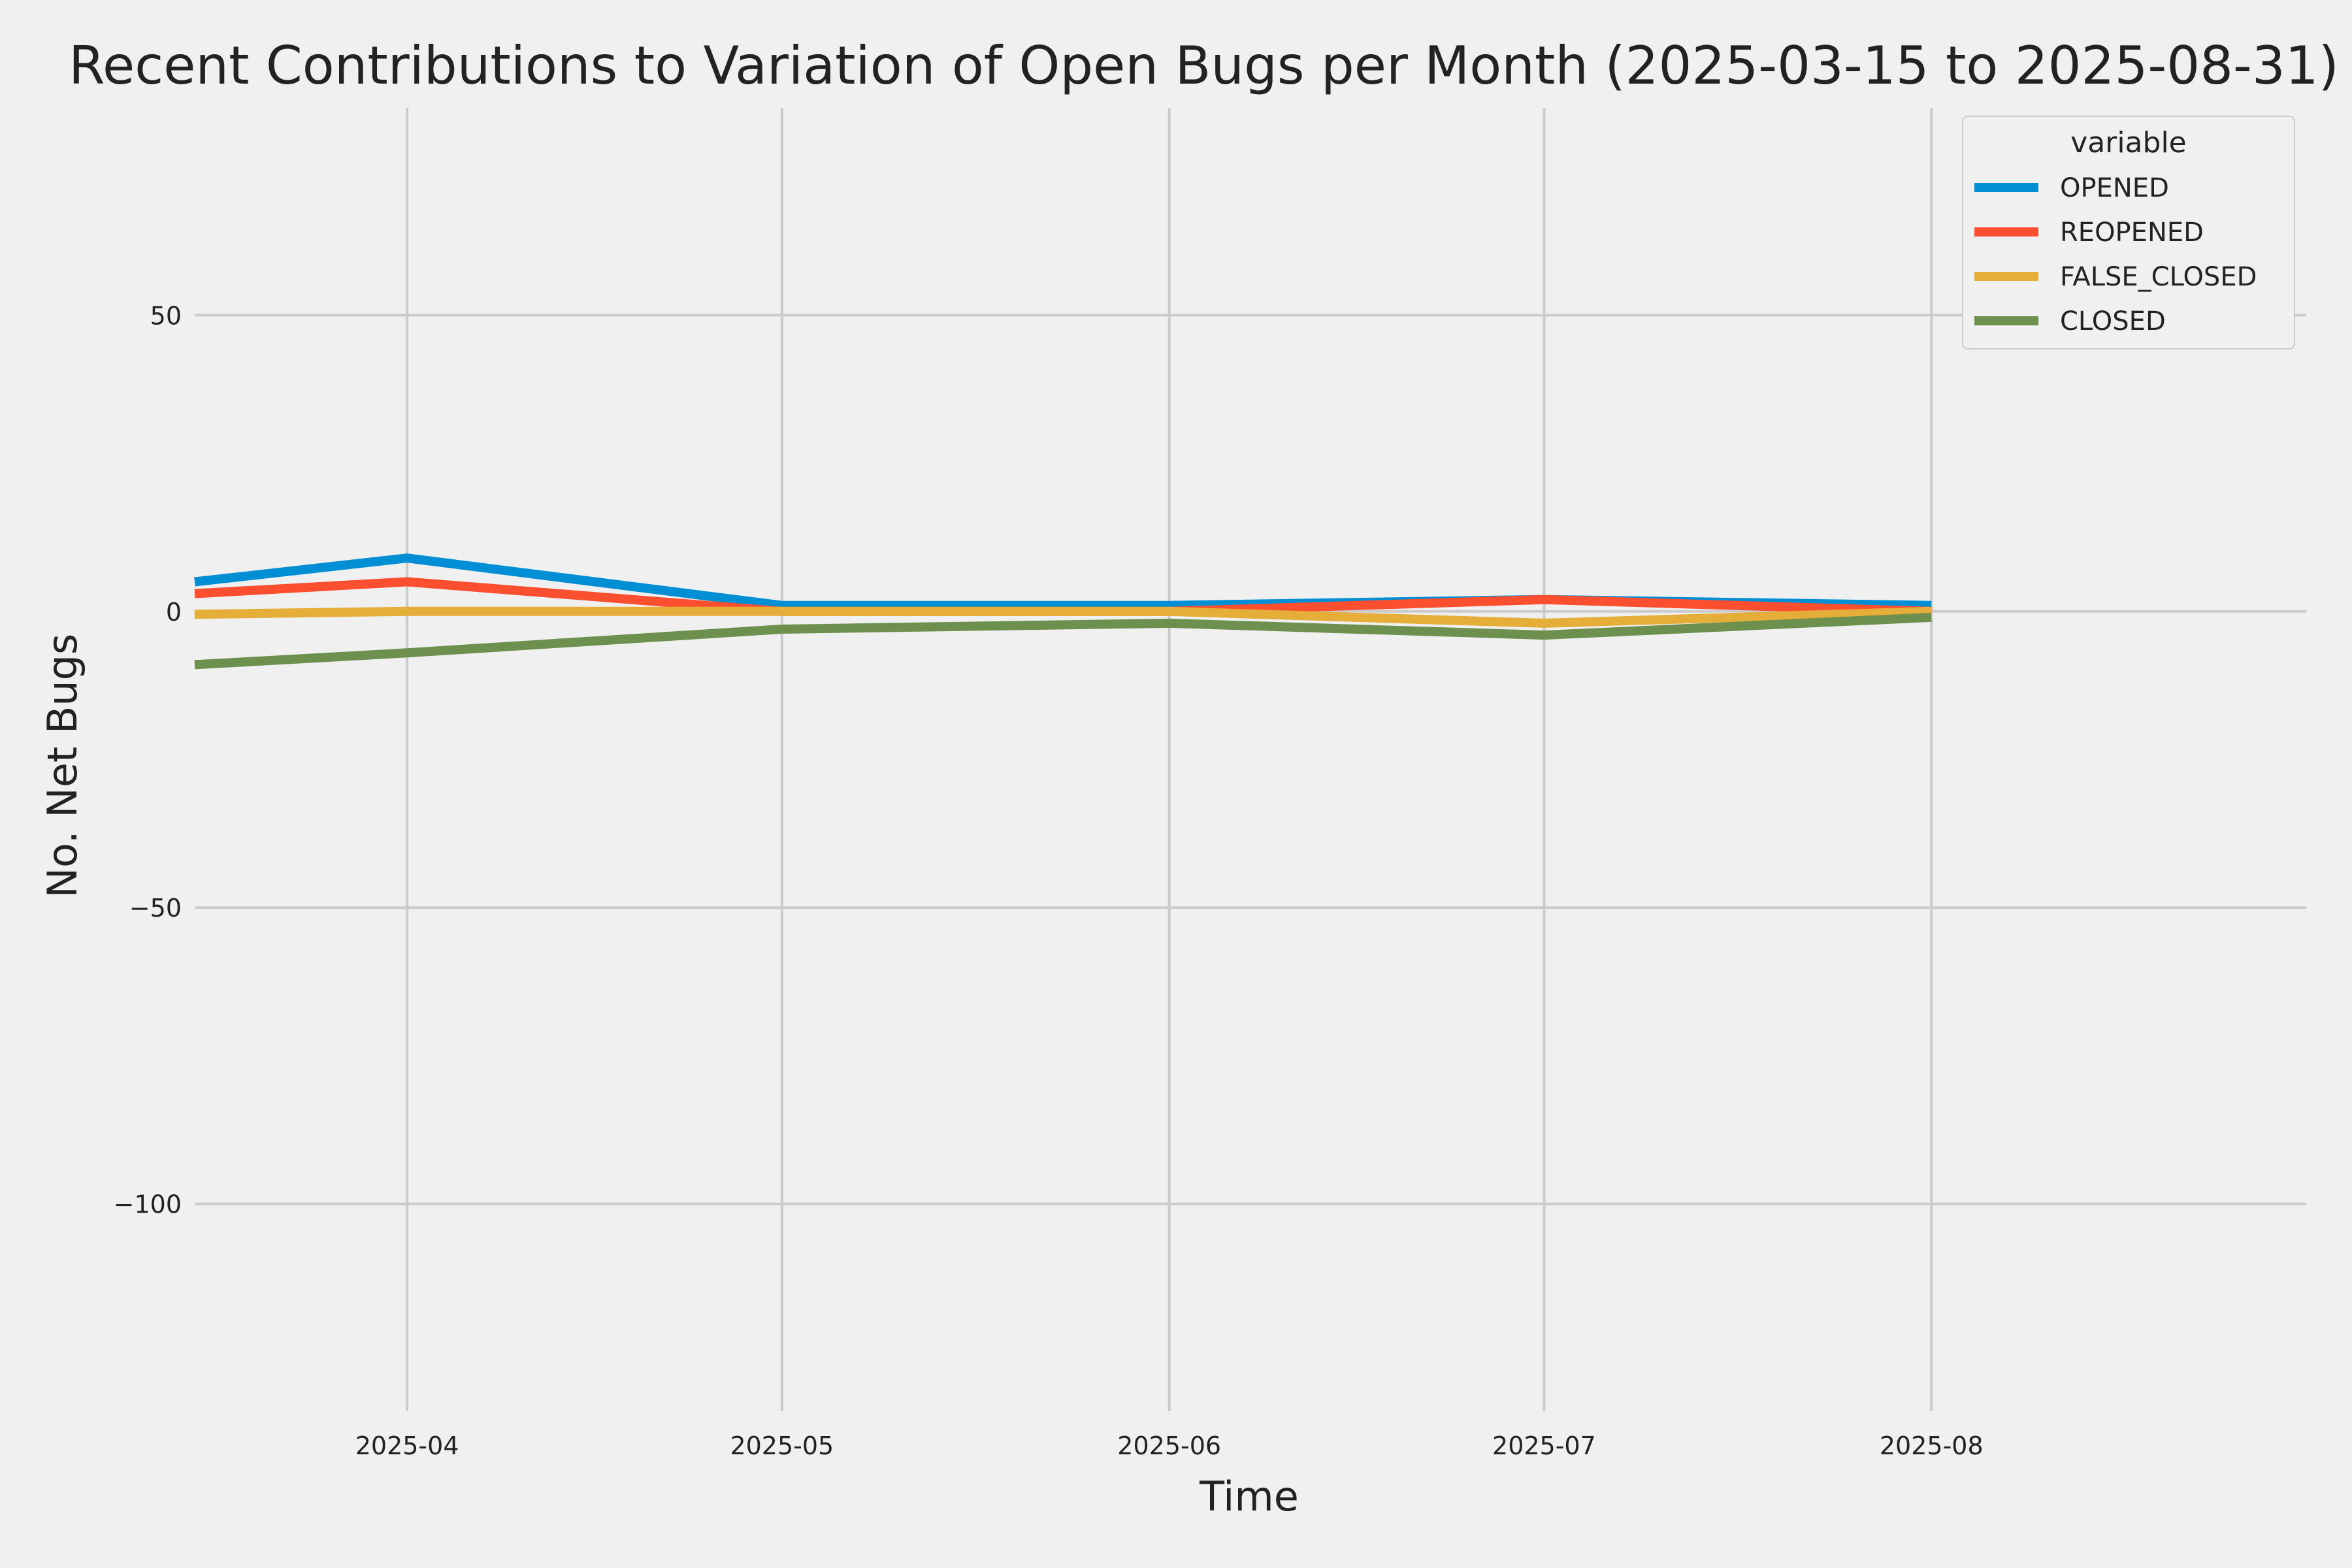  What do you see at coordinates (2128, 142) in the screenshot?
I see `legend-title: variable` at bounding box center [2128, 142].